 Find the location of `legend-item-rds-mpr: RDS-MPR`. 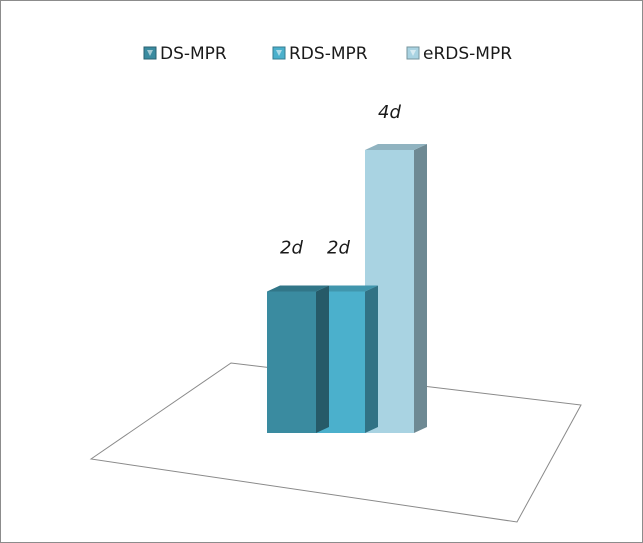

legend-item-rds-mpr: RDS-MPR is located at coordinates (320, 54).